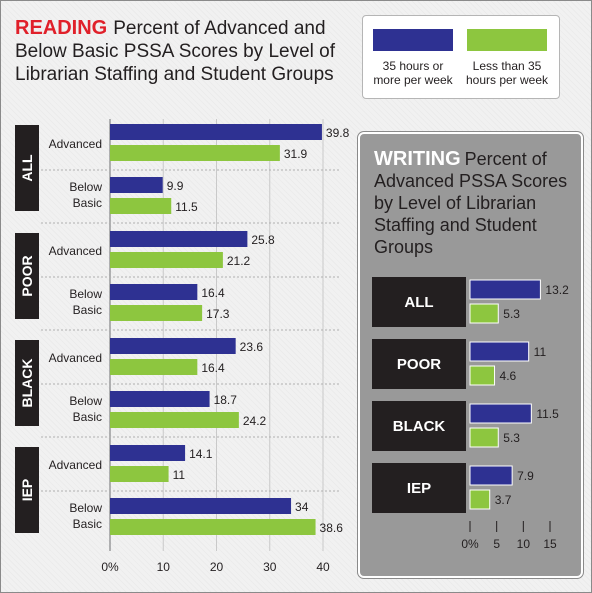  What do you see at coordinates (323, 567) in the screenshot?
I see `x-tick-label: 40` at bounding box center [323, 567].